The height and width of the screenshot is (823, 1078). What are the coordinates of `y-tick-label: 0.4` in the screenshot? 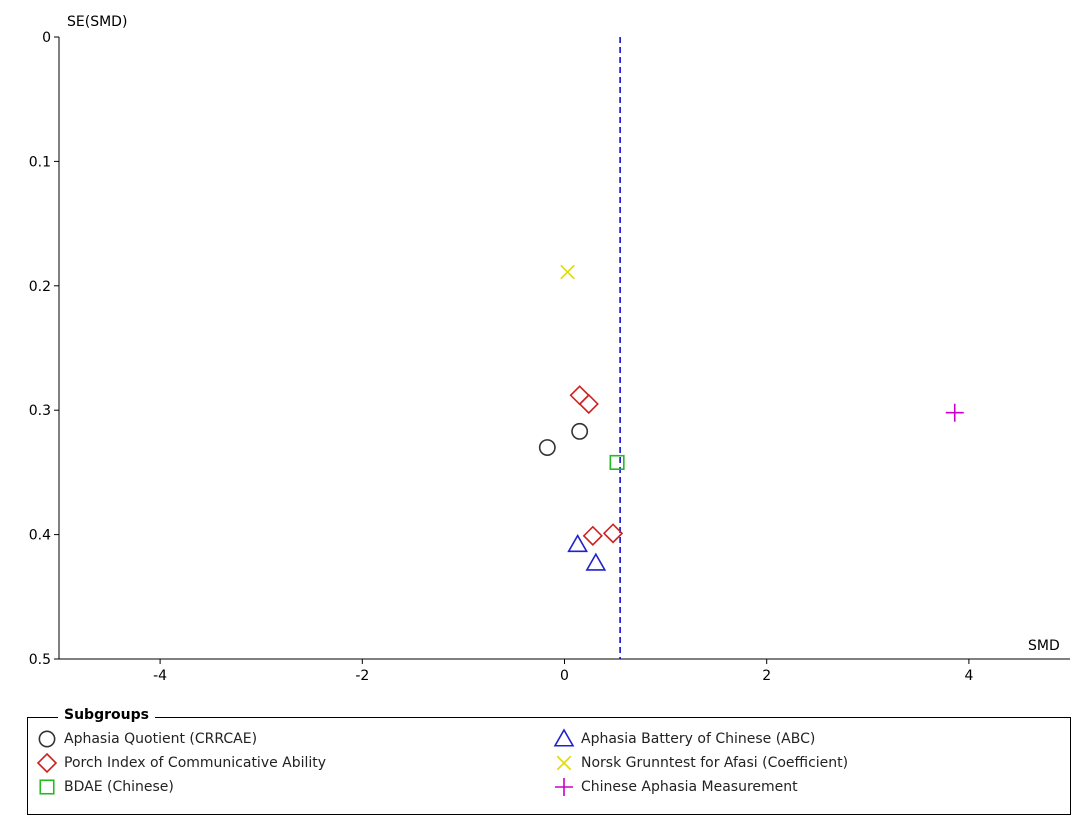 It's located at (40, 536).